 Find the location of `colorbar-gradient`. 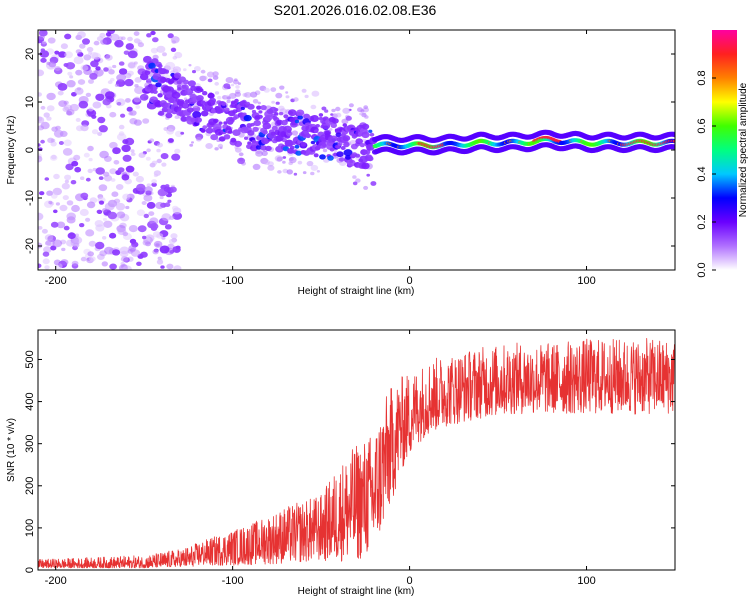

colorbar-gradient is located at coordinates (724, 150).